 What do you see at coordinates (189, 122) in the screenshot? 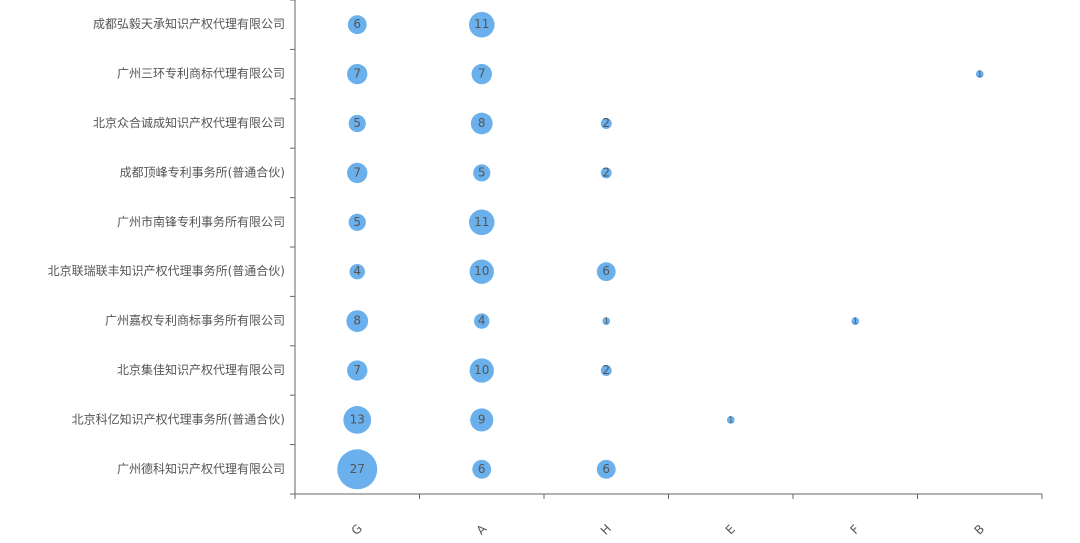
I see `y-tick-label: 北京众合诚成知识产权代理有限公司` at bounding box center [189, 122].